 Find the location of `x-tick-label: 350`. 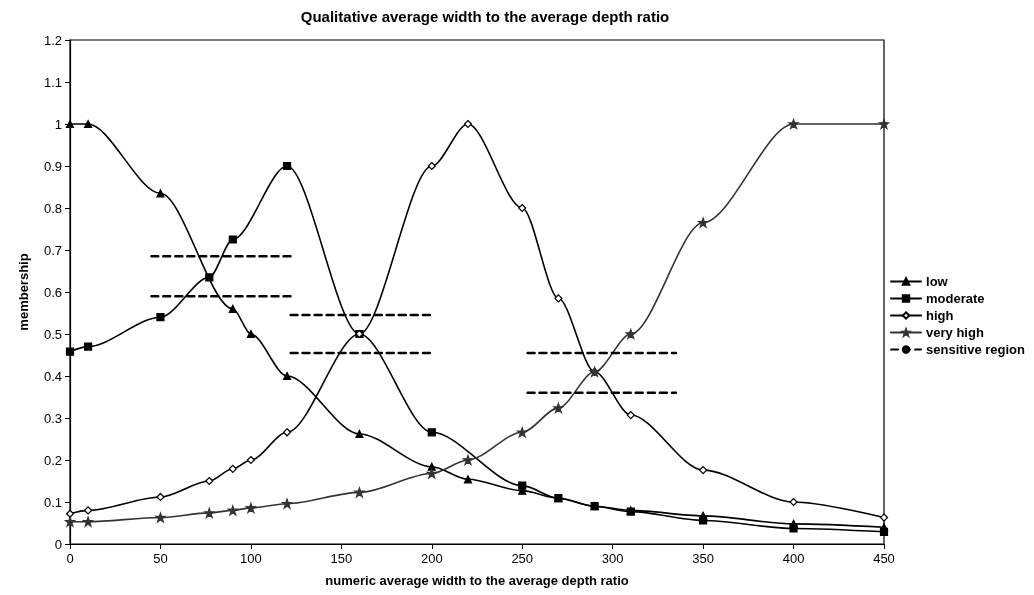

x-tick-label: 350 is located at coordinates (703, 558).